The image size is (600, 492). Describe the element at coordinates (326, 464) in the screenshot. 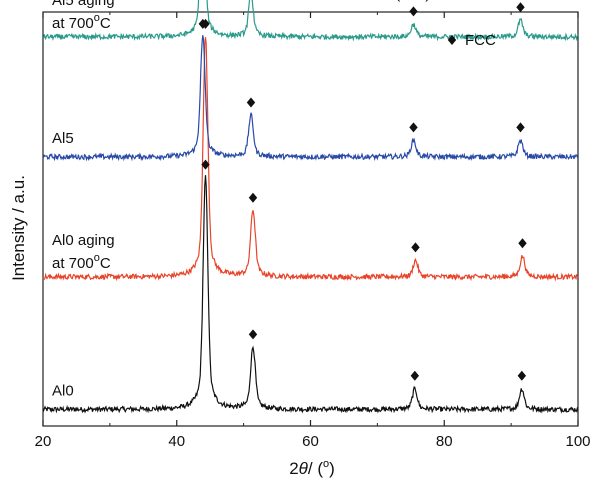

I see `x-axis-title-degree: o` at that location.